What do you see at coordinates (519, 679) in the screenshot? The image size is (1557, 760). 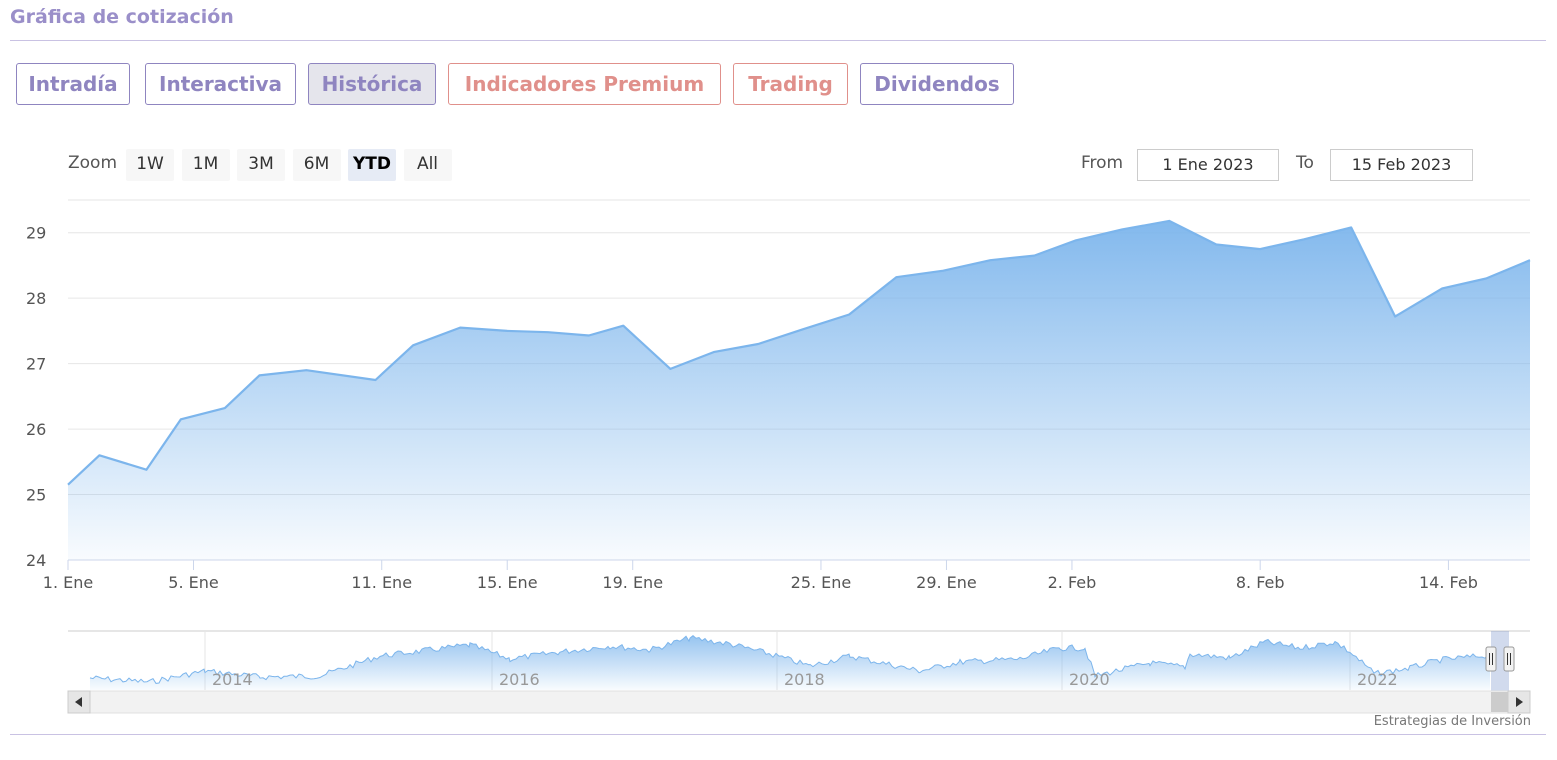 I see `navigator-year-label: 2016` at bounding box center [519, 679].